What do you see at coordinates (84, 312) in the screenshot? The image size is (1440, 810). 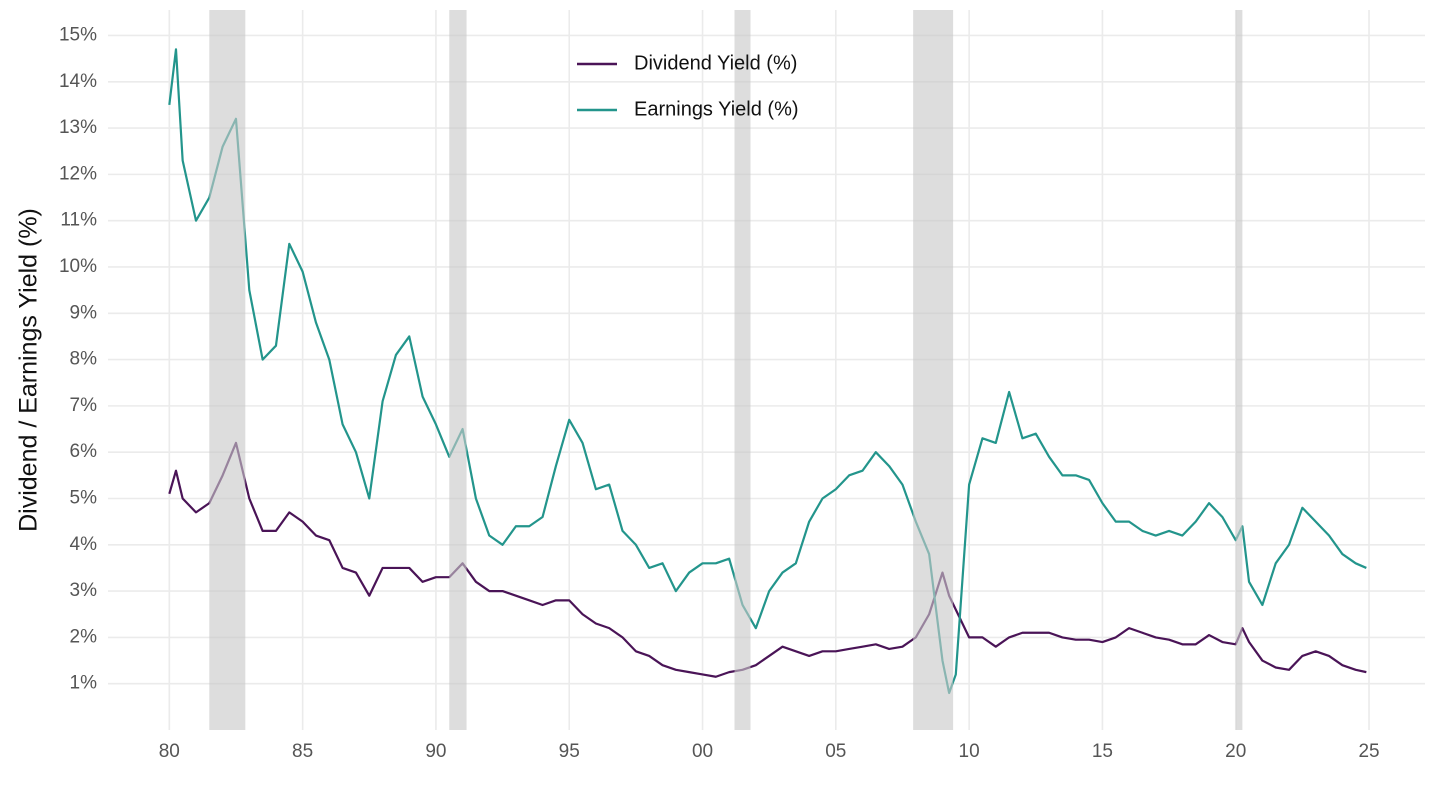 I see `y-tick-label: 9%` at bounding box center [84, 312].